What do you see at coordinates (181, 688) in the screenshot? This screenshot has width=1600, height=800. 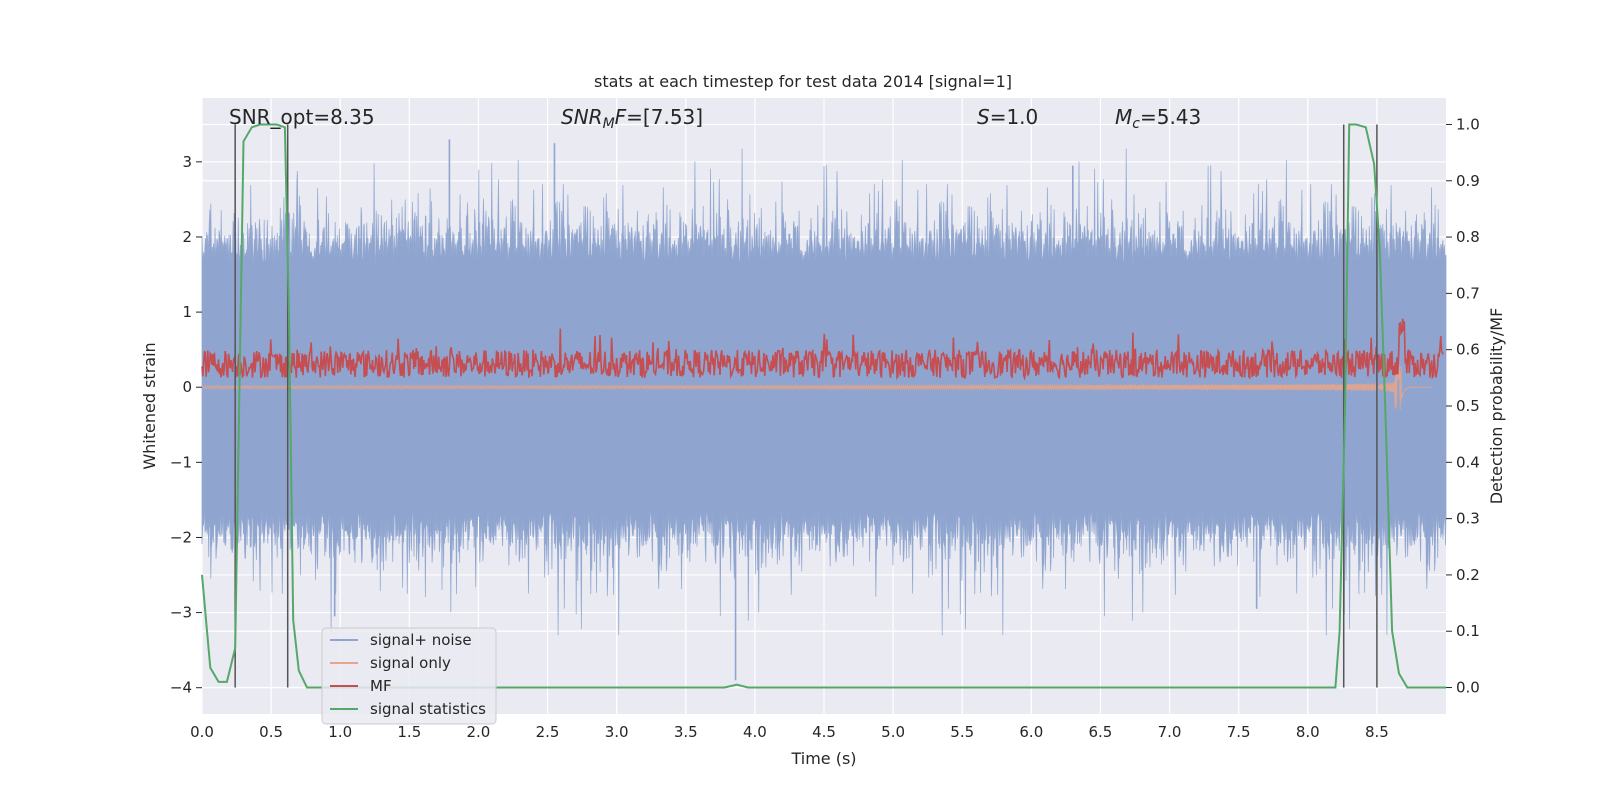 I see `y-left-tick-label: −4` at bounding box center [181, 688].